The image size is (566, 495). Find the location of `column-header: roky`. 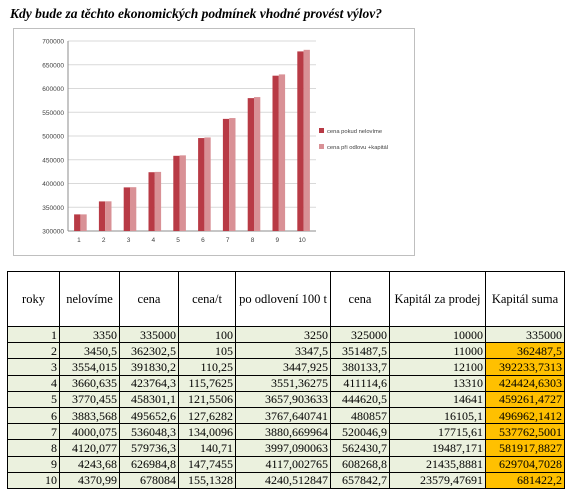

column-header: roky is located at coordinates (33, 299).